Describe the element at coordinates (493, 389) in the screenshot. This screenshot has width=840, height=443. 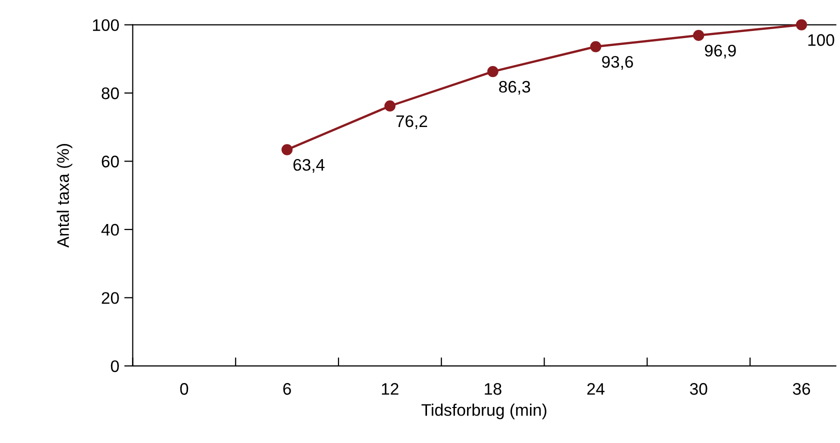
I see `x-tick-label: 18` at that location.